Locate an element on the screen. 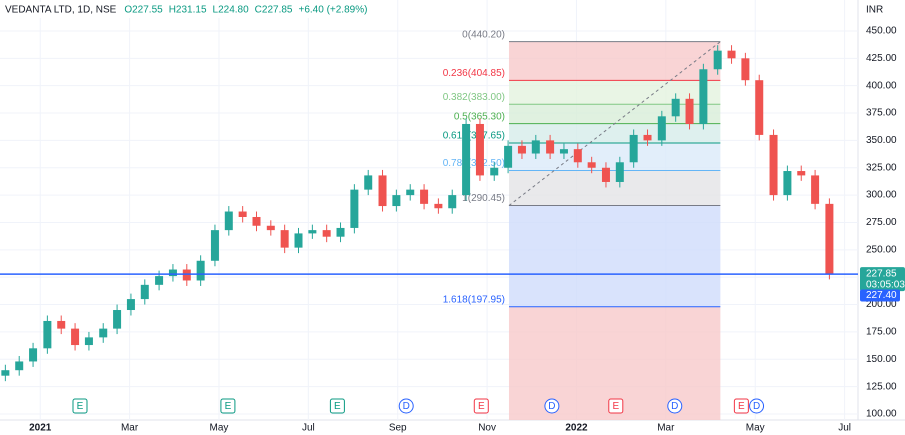  quote-value: L224.80 is located at coordinates (231, 10).